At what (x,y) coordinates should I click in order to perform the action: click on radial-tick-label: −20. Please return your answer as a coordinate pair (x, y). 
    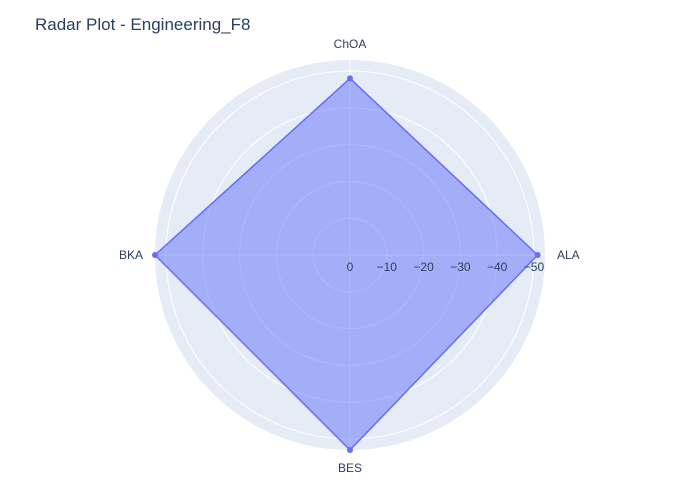
    Looking at the image, I should click on (423, 267).